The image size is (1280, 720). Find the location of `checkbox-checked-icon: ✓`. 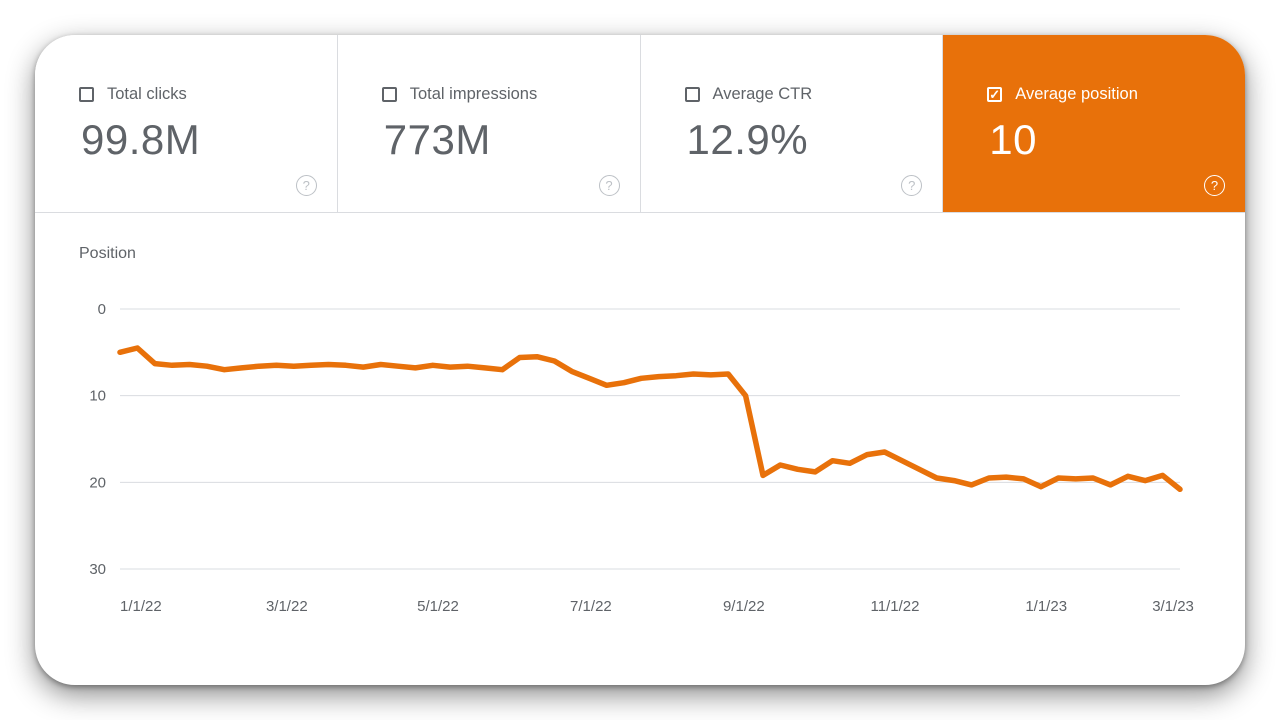

checkbox-checked-icon: ✓ is located at coordinates (995, 94).